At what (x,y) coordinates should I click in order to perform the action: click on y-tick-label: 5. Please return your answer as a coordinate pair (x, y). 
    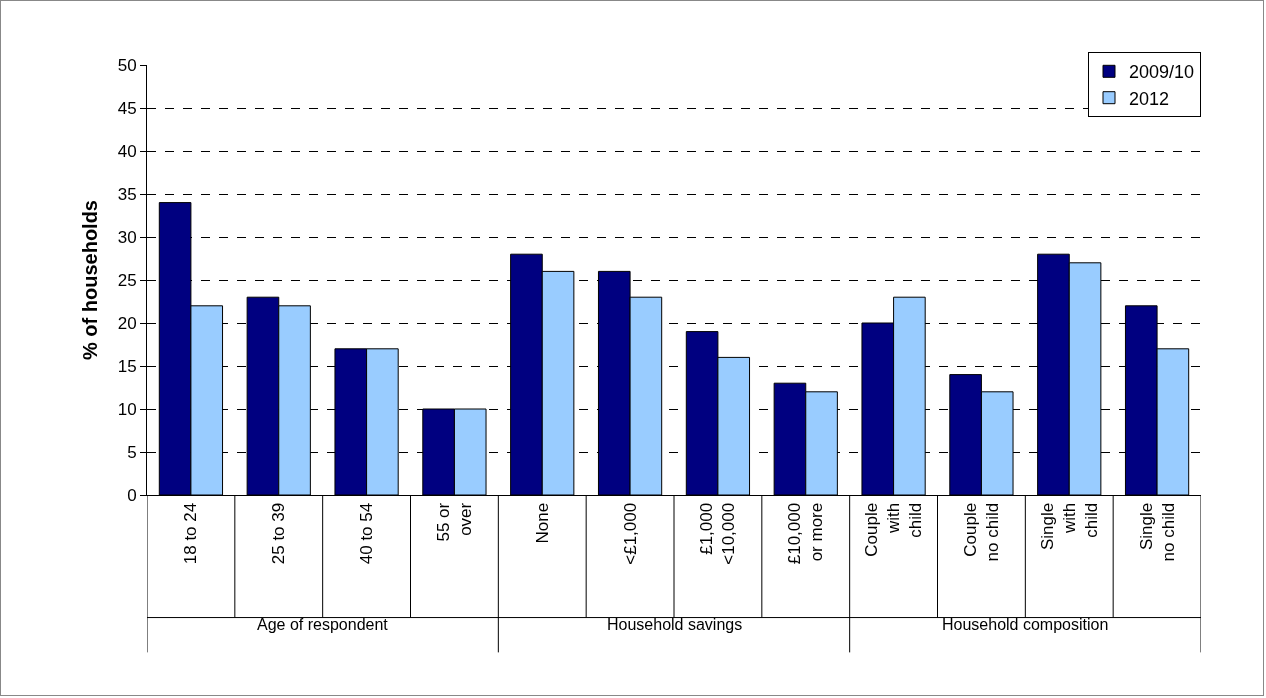
    Looking at the image, I should click on (132, 452).